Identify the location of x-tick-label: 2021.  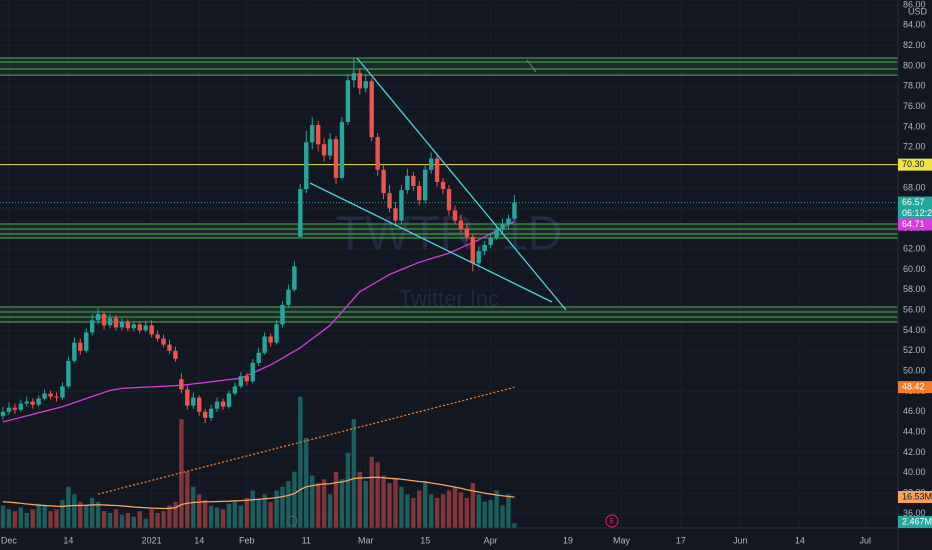
(152, 540).